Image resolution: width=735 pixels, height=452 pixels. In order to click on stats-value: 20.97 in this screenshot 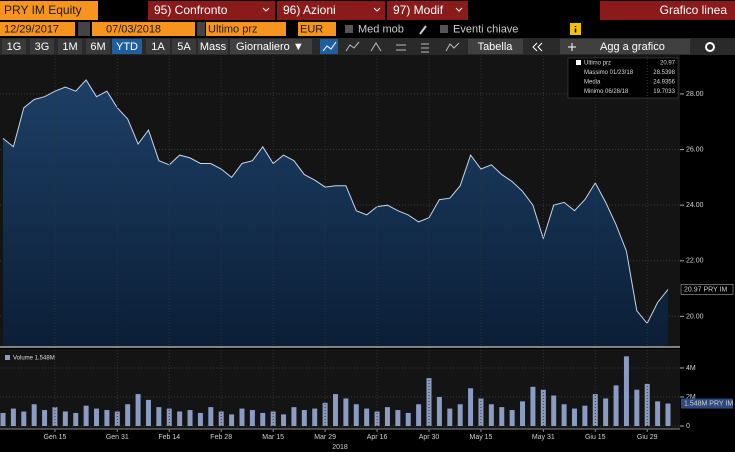, I will do `click(668, 64)`.